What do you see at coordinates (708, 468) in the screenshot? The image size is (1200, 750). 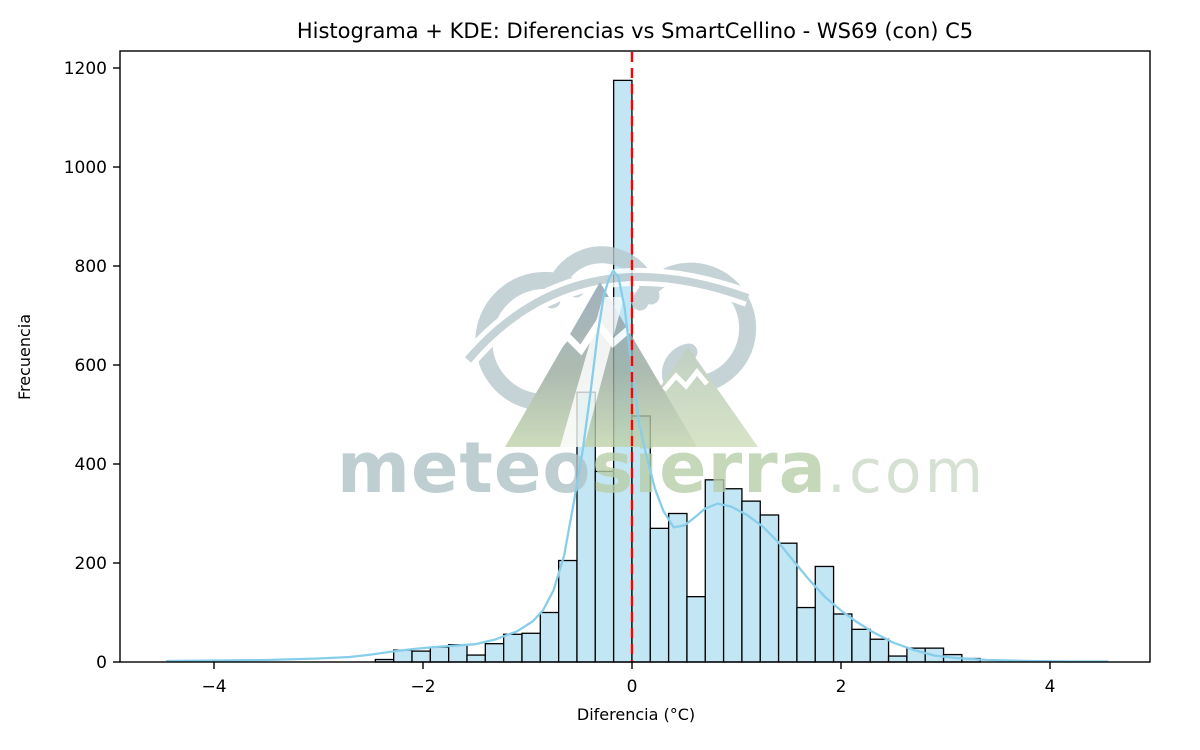 I see `watermark-sierra: sierra` at bounding box center [708, 468].